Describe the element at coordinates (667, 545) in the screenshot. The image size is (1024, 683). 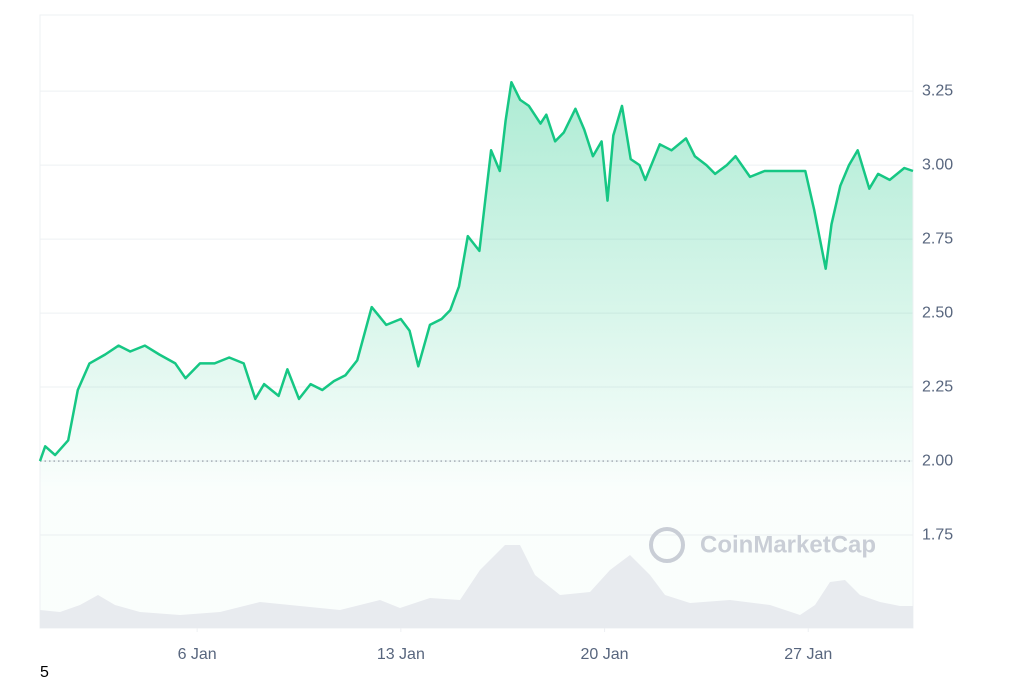
I see `watermark-logo` at that location.